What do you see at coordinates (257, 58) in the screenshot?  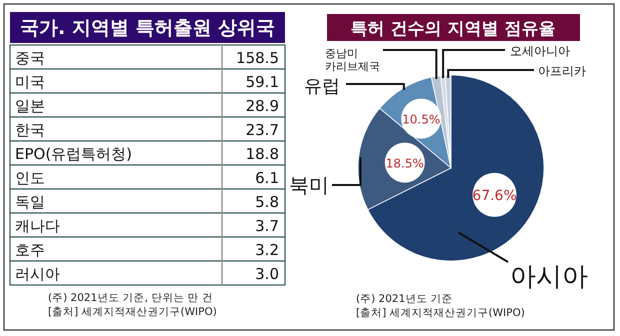 I see `data-label: 158.5` at bounding box center [257, 58].